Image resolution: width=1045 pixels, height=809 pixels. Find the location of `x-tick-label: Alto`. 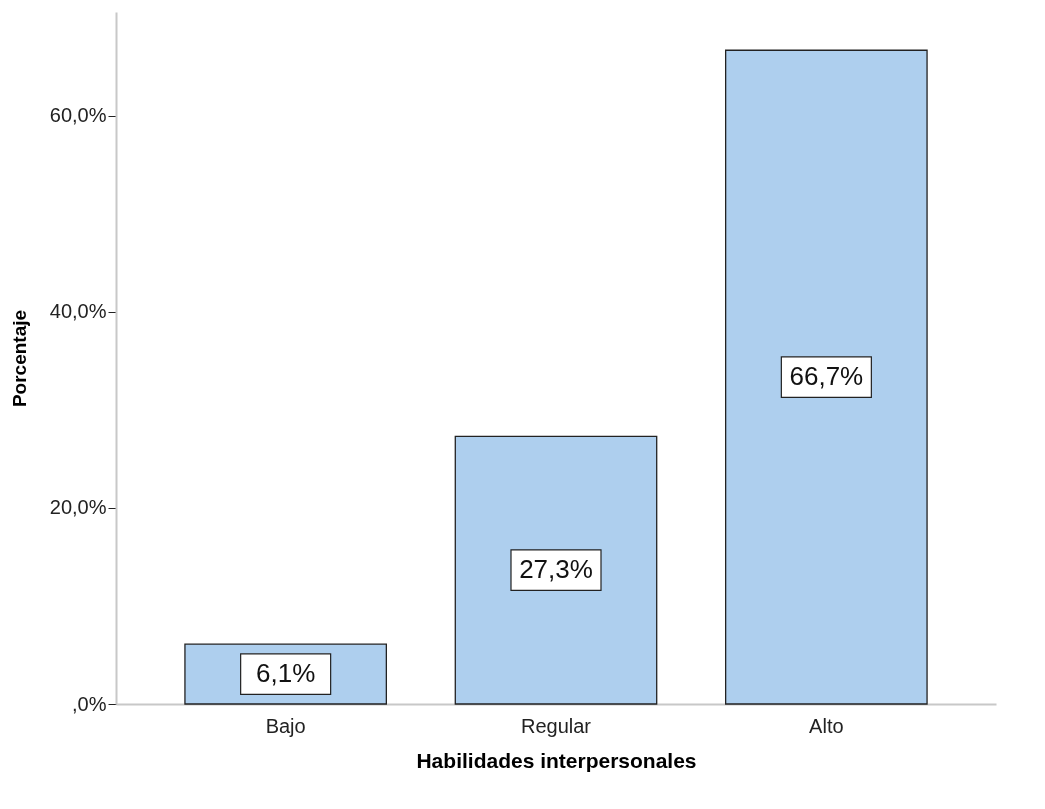

x-tick-label: Alto is located at coordinates (826, 725).